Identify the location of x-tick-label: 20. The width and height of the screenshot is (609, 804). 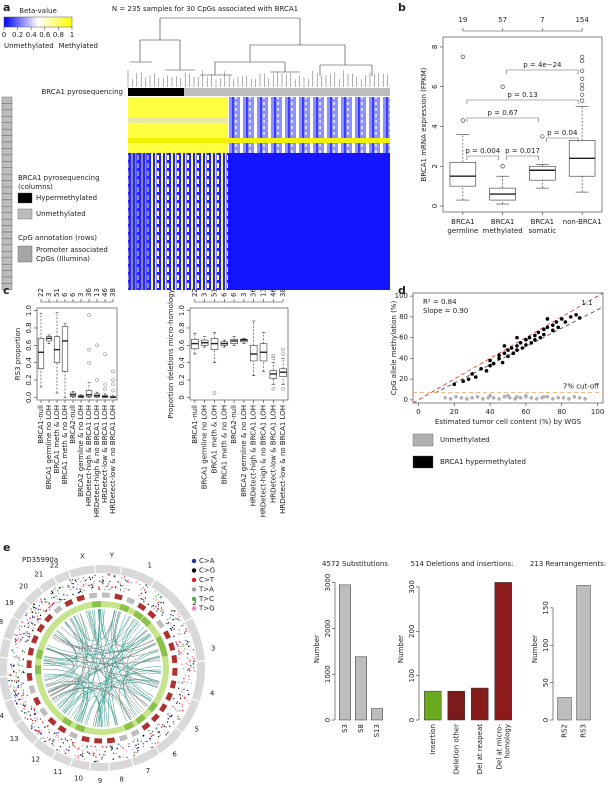
(454, 412).